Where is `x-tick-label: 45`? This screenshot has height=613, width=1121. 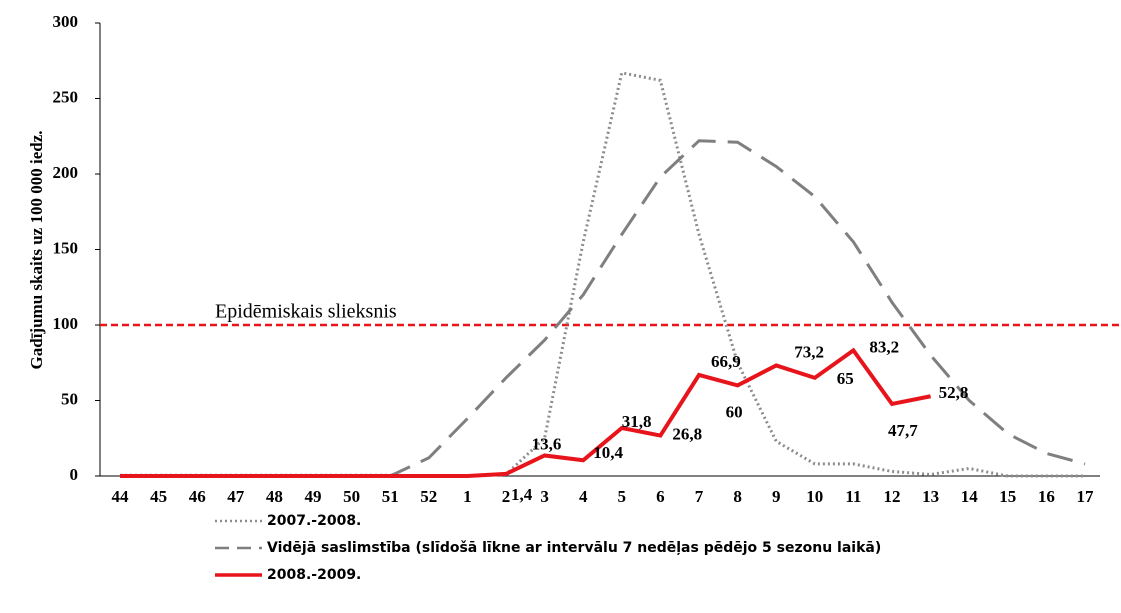 x-tick-label: 45 is located at coordinates (158, 496).